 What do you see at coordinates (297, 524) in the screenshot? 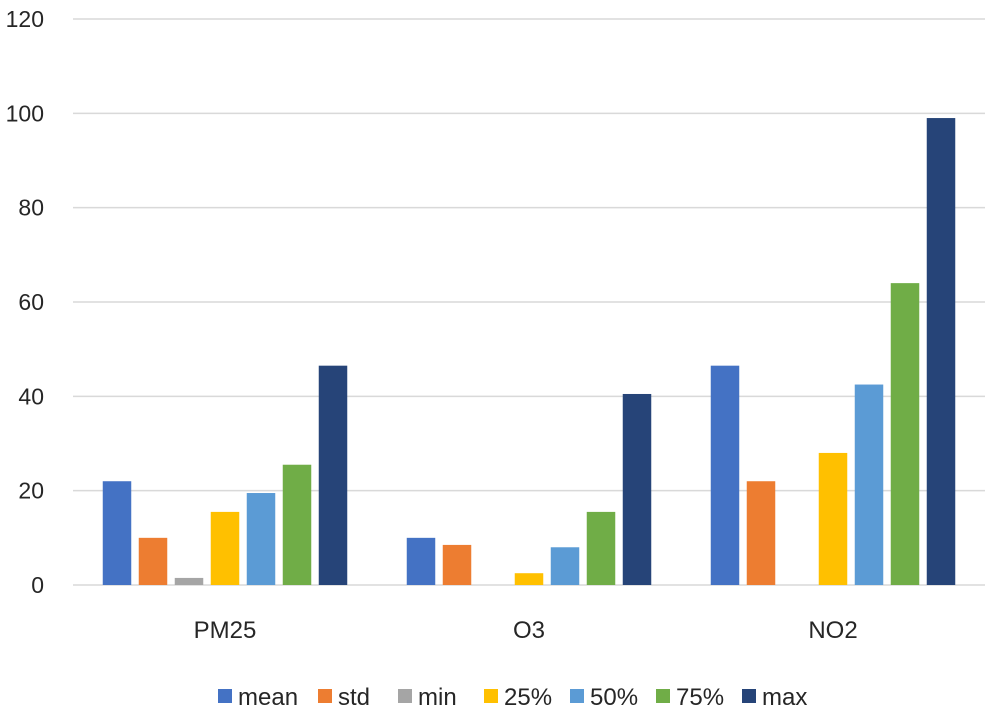
I see `bar-pm25-75pct` at bounding box center [297, 524].